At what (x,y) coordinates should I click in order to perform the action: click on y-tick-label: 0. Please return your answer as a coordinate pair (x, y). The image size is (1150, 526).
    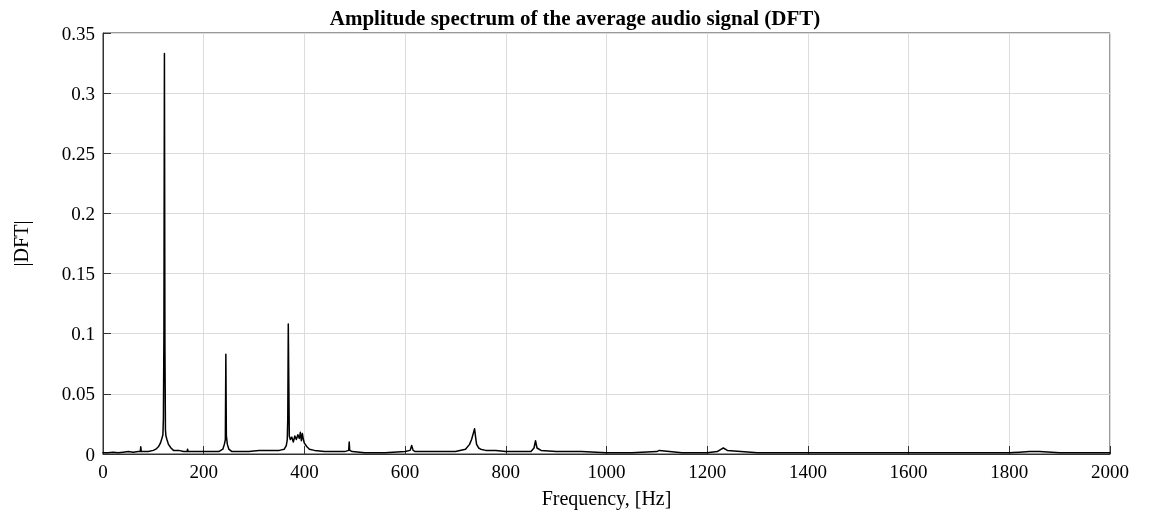
    Looking at the image, I should click on (90, 454).